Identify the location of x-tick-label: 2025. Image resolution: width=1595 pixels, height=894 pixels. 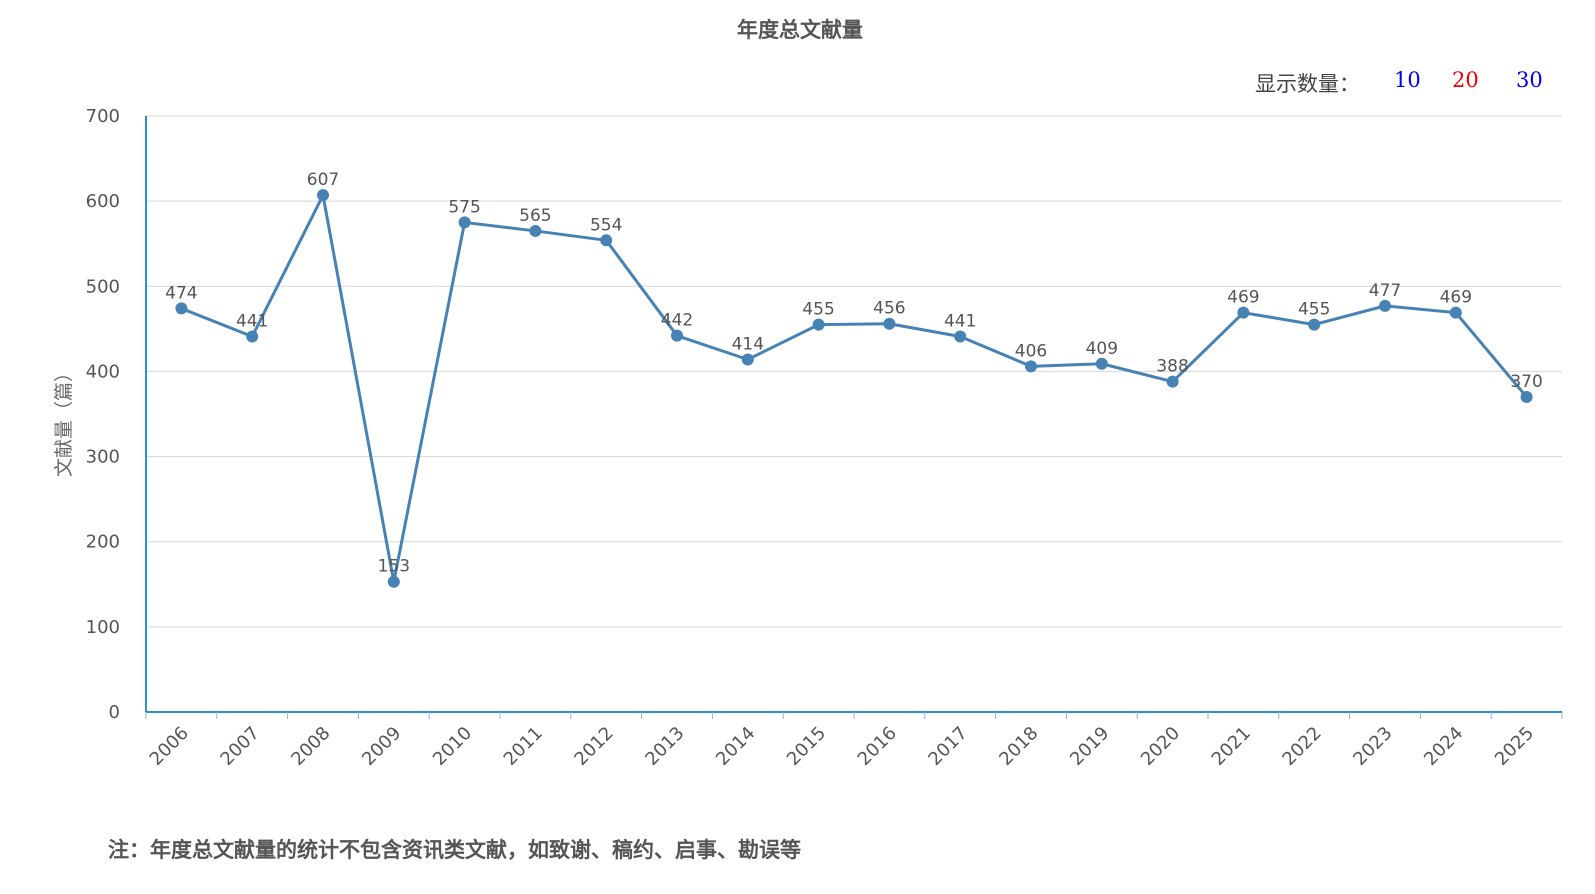
(1514, 746).